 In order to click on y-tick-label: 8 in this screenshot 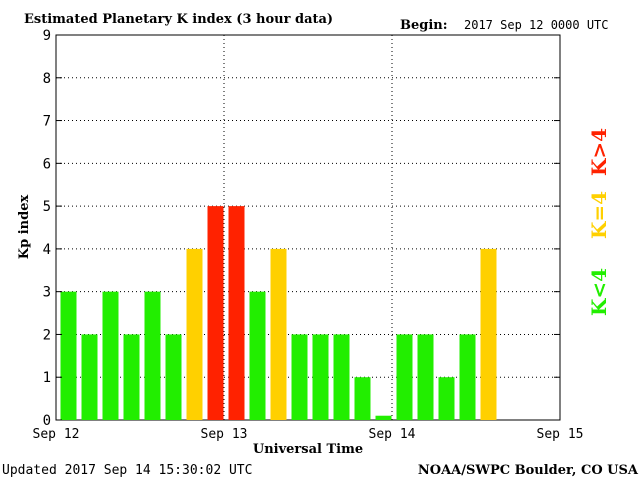, I will do `click(47, 79)`.